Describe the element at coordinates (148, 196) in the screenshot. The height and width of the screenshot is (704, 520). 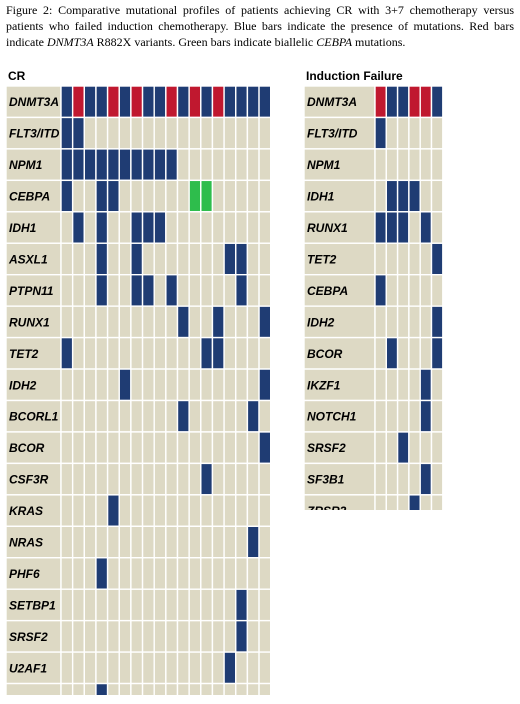
I see `cr-cell-cebpa-p8` at that location.